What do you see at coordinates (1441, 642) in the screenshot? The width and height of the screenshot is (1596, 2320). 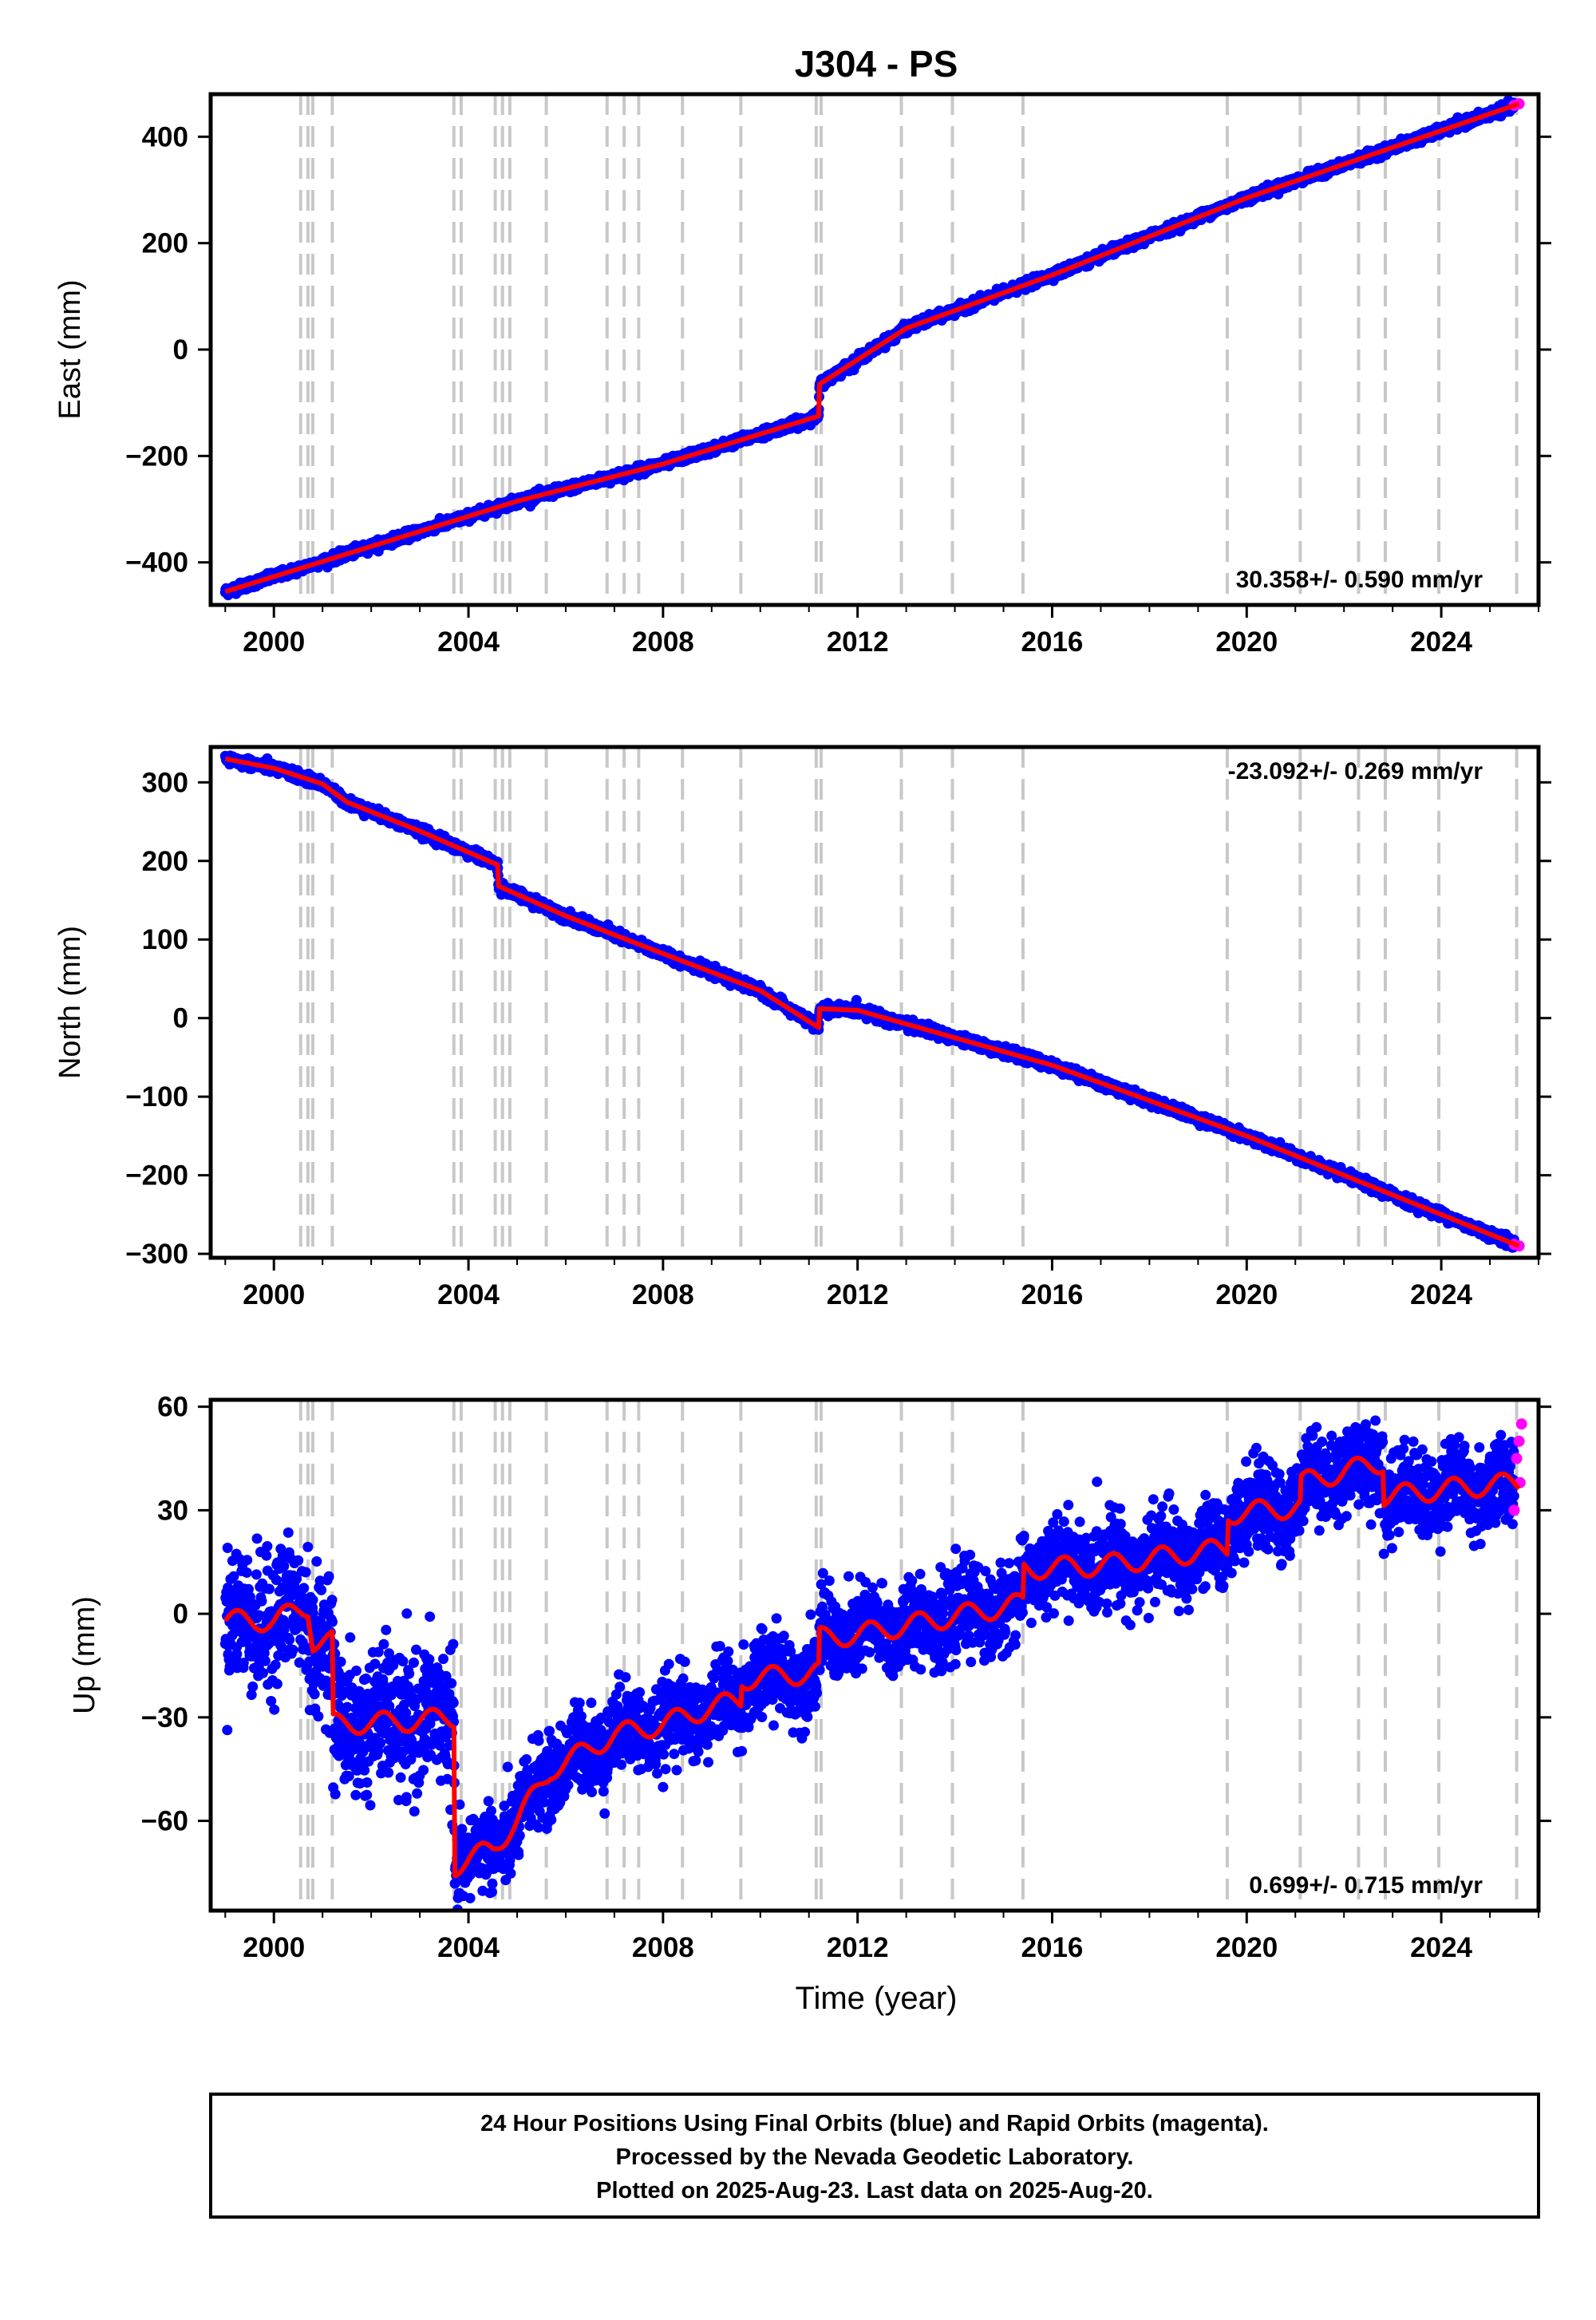 I see `x-tick-label: 2024` at bounding box center [1441, 642].